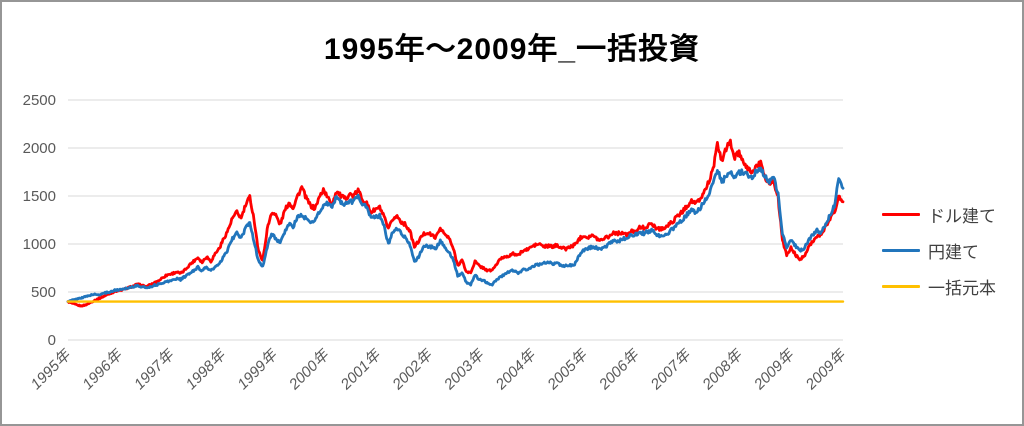 This screenshot has width=1024, height=426. I want to click on legend-line-swatch-jpy, so click(901, 250).